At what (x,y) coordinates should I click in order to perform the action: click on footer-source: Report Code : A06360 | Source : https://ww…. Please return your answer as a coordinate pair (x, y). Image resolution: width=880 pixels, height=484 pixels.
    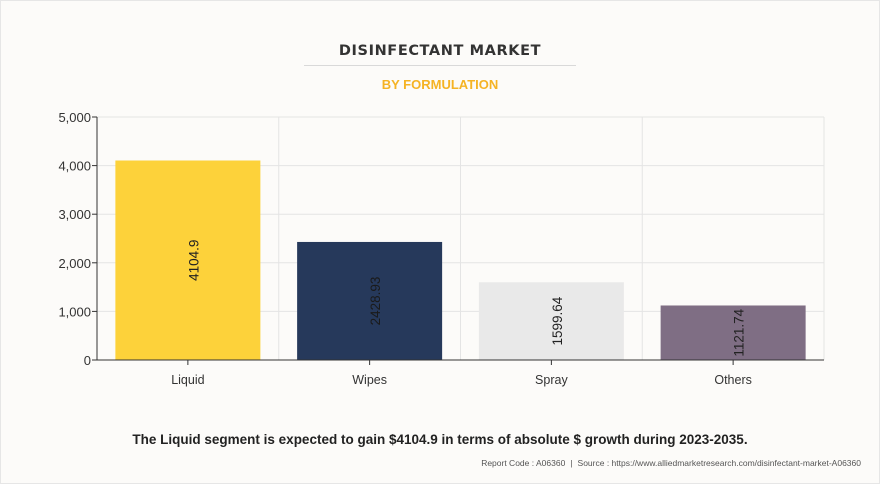
    Looking at the image, I should click on (671, 463).